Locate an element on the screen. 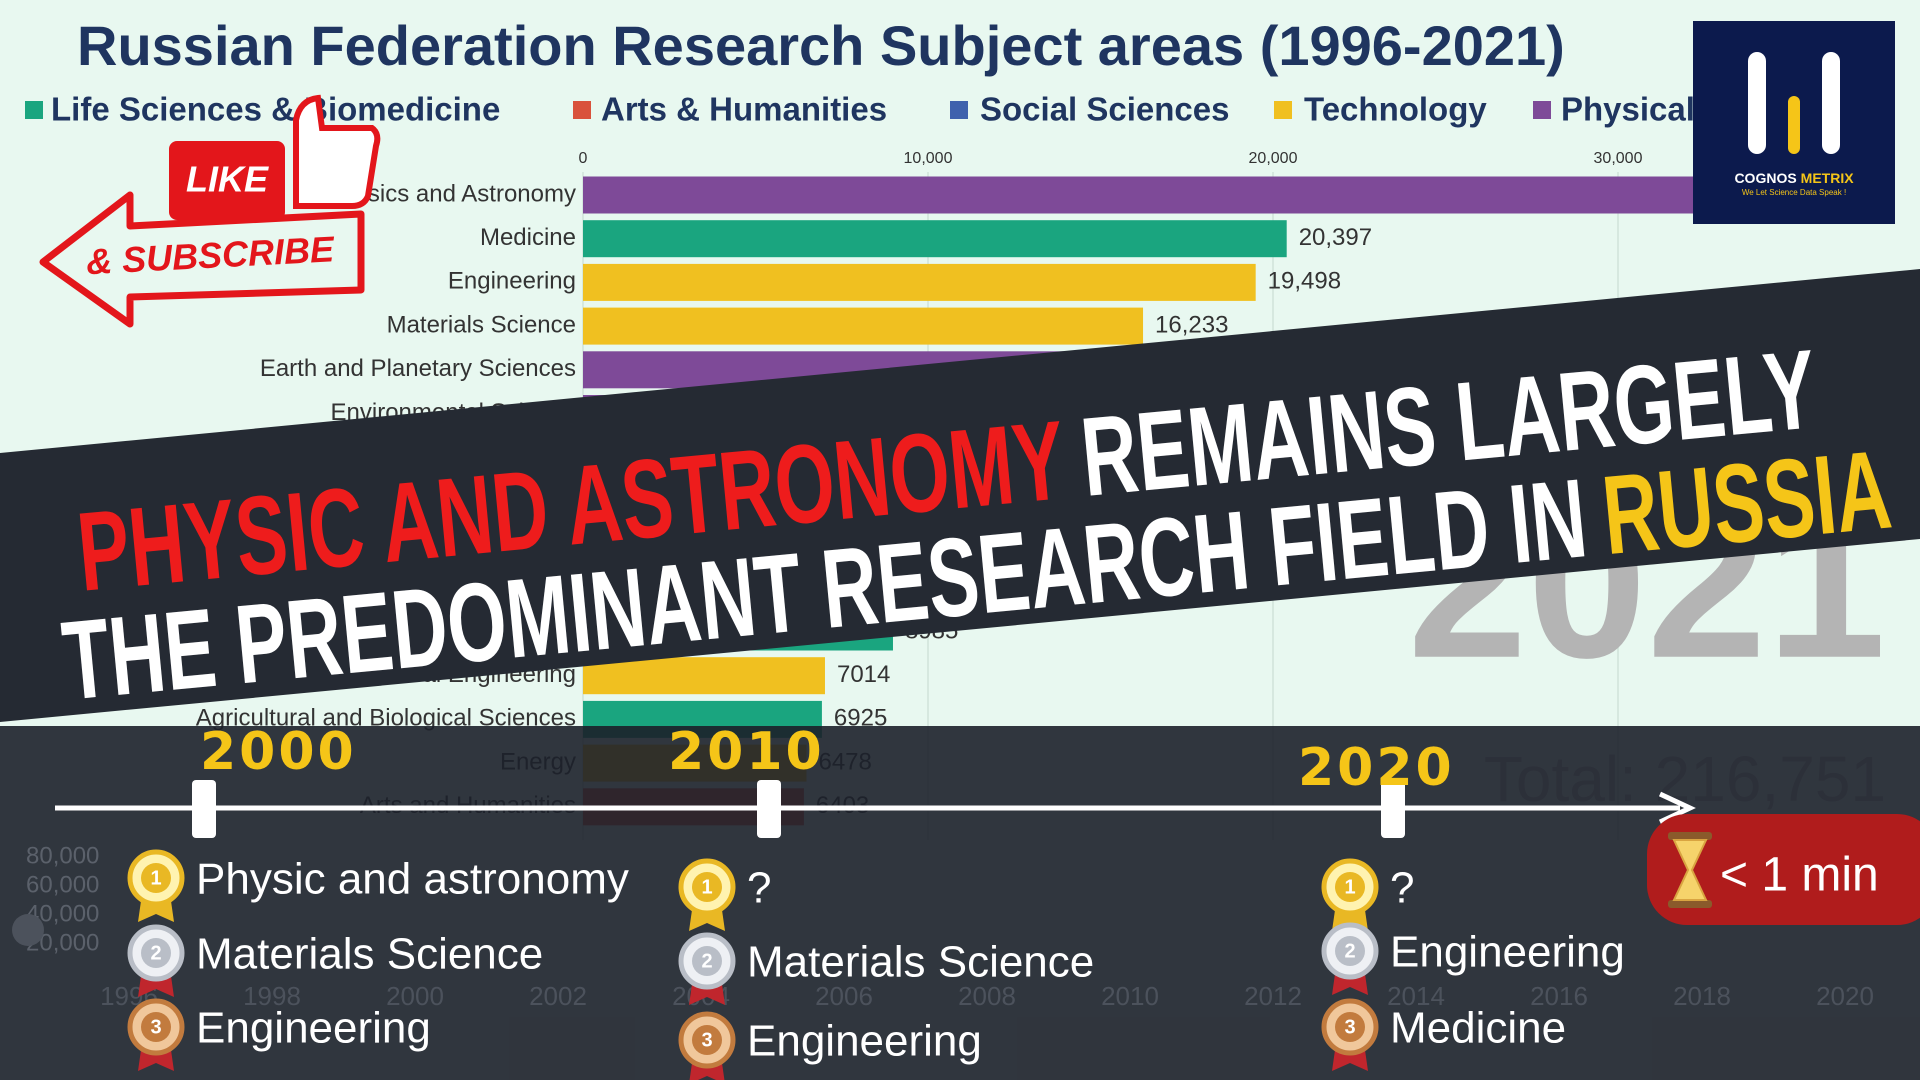  bg-y-label: 60,000 is located at coordinates (62, 884).